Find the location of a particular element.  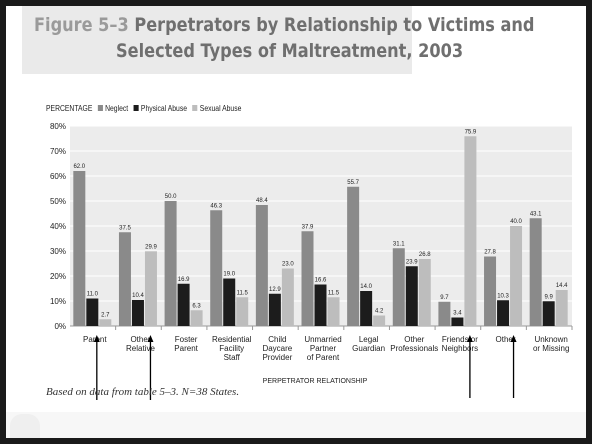

x-category-label: Unknown is located at coordinates (551, 339).